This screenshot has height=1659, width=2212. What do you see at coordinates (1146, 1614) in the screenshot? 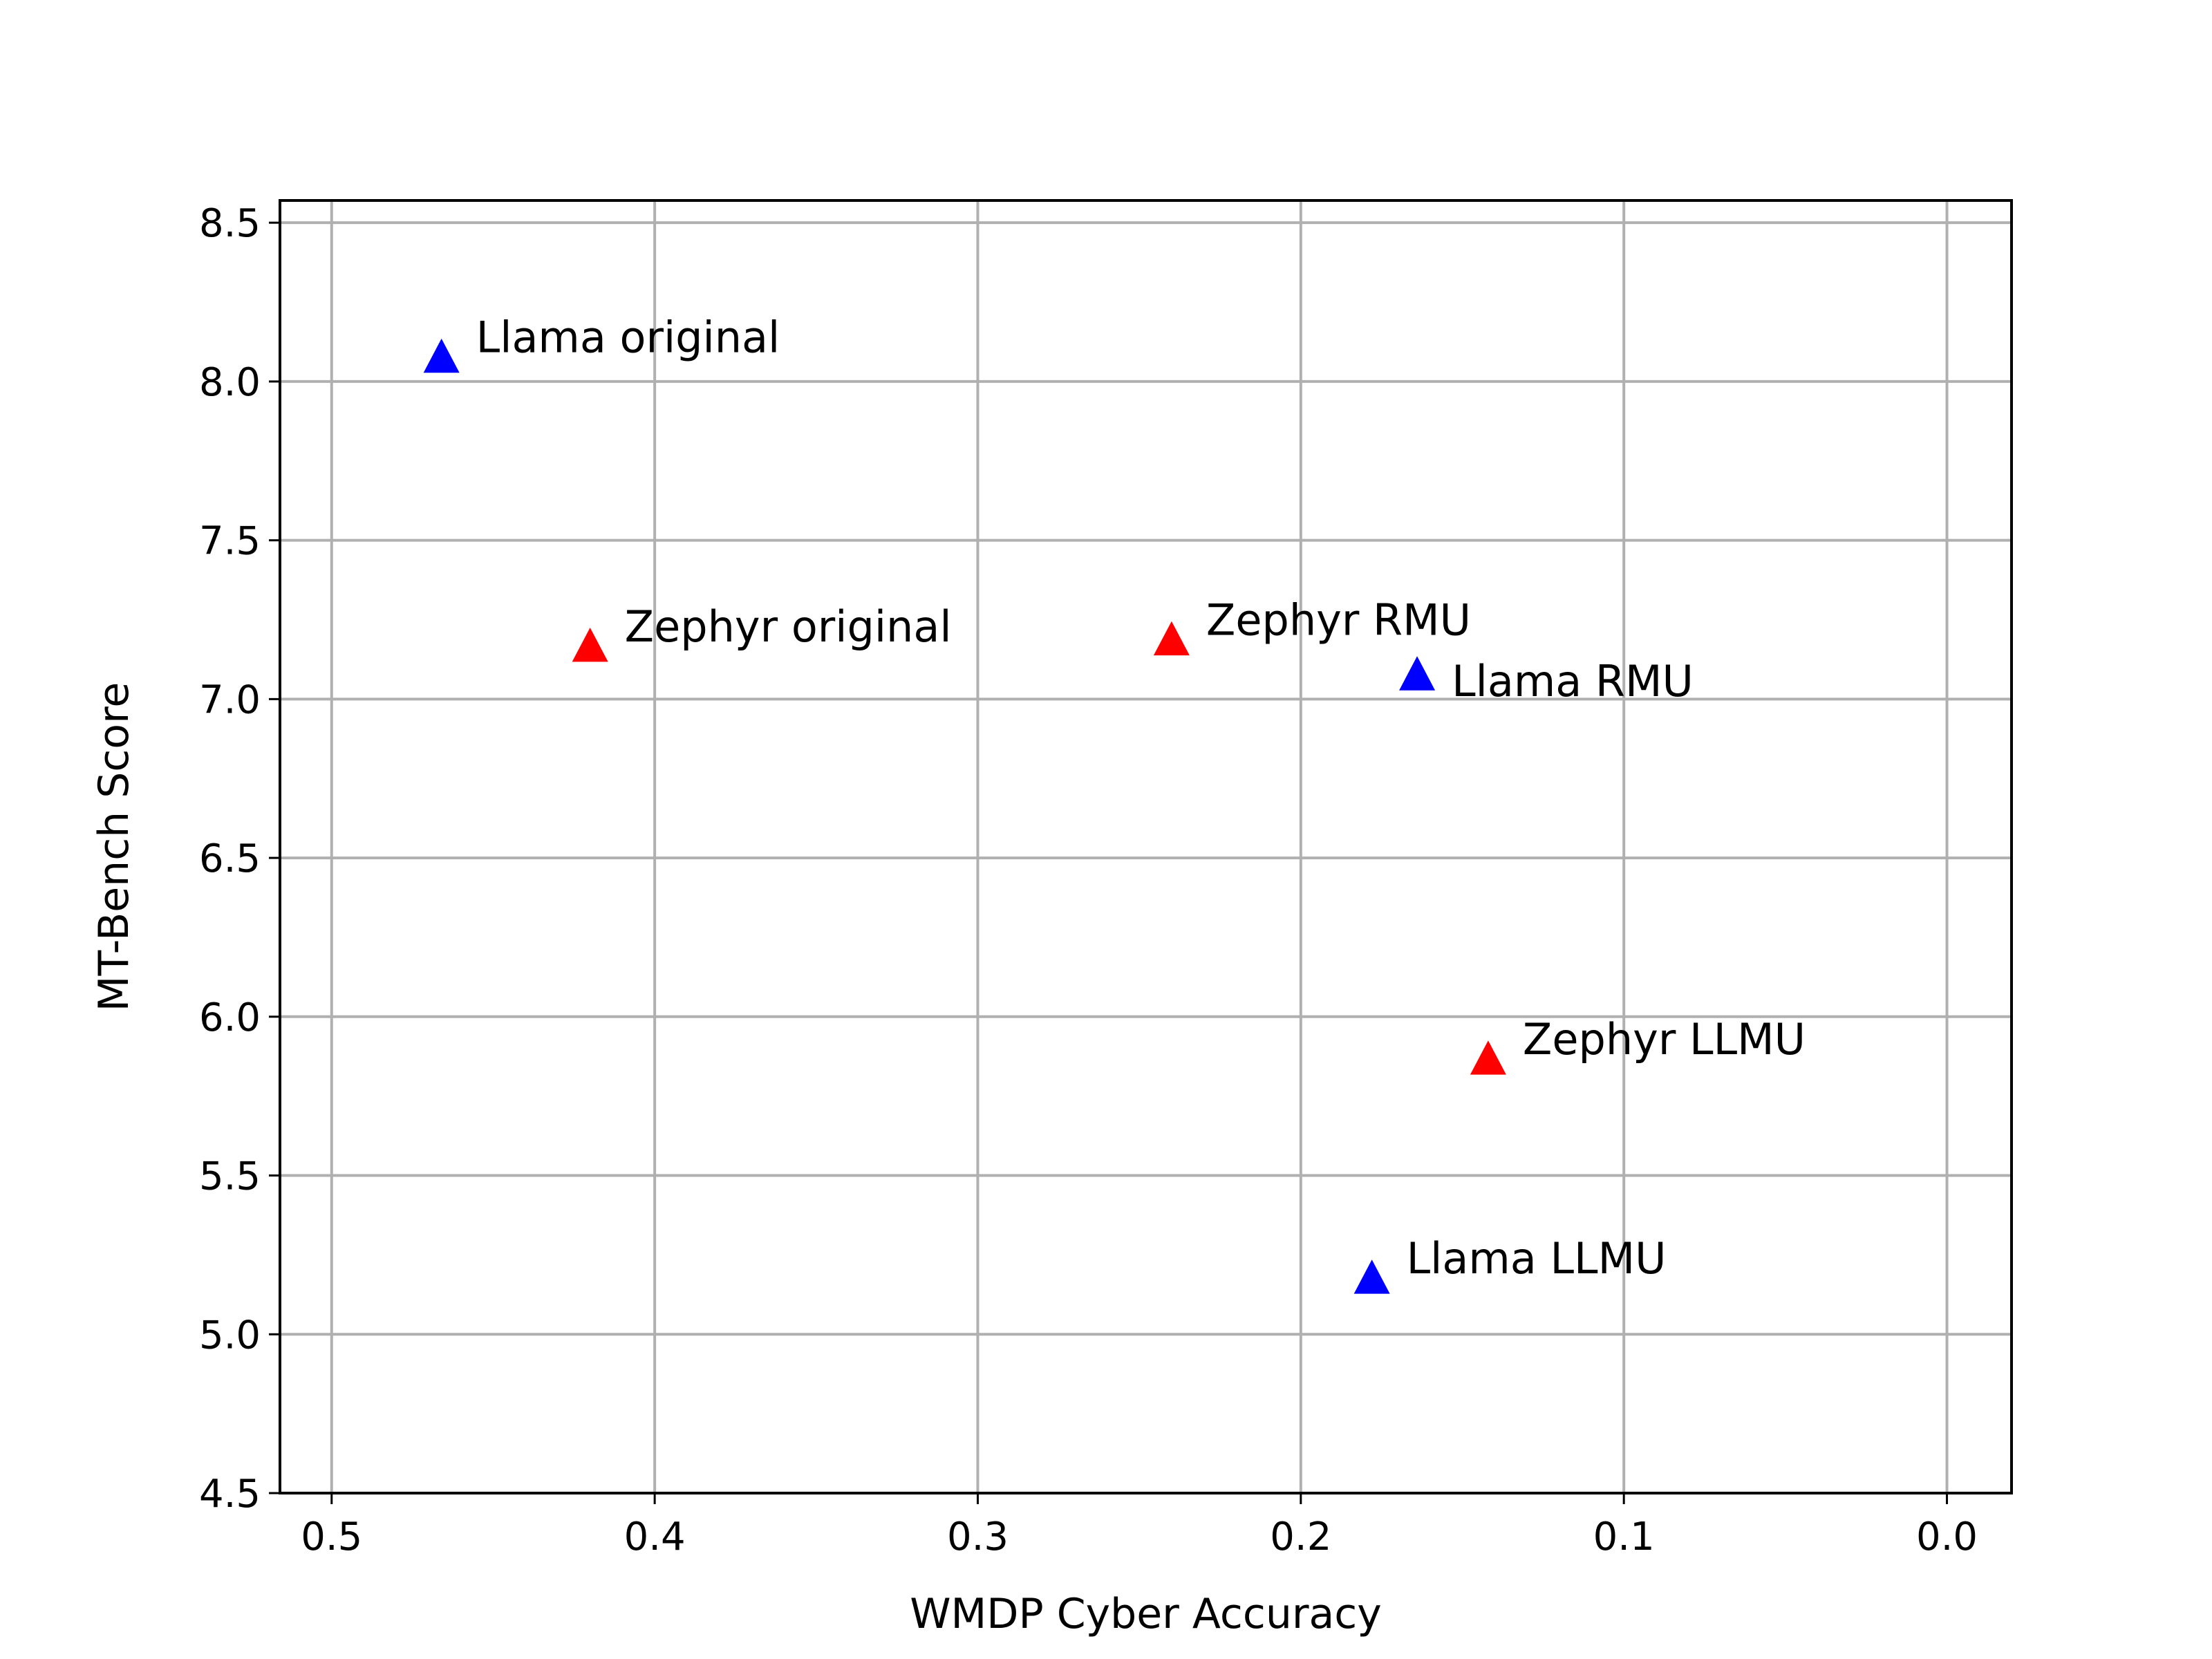
I see `x-axis-label: WMDP Cyber Accuracy` at bounding box center [1146, 1614].